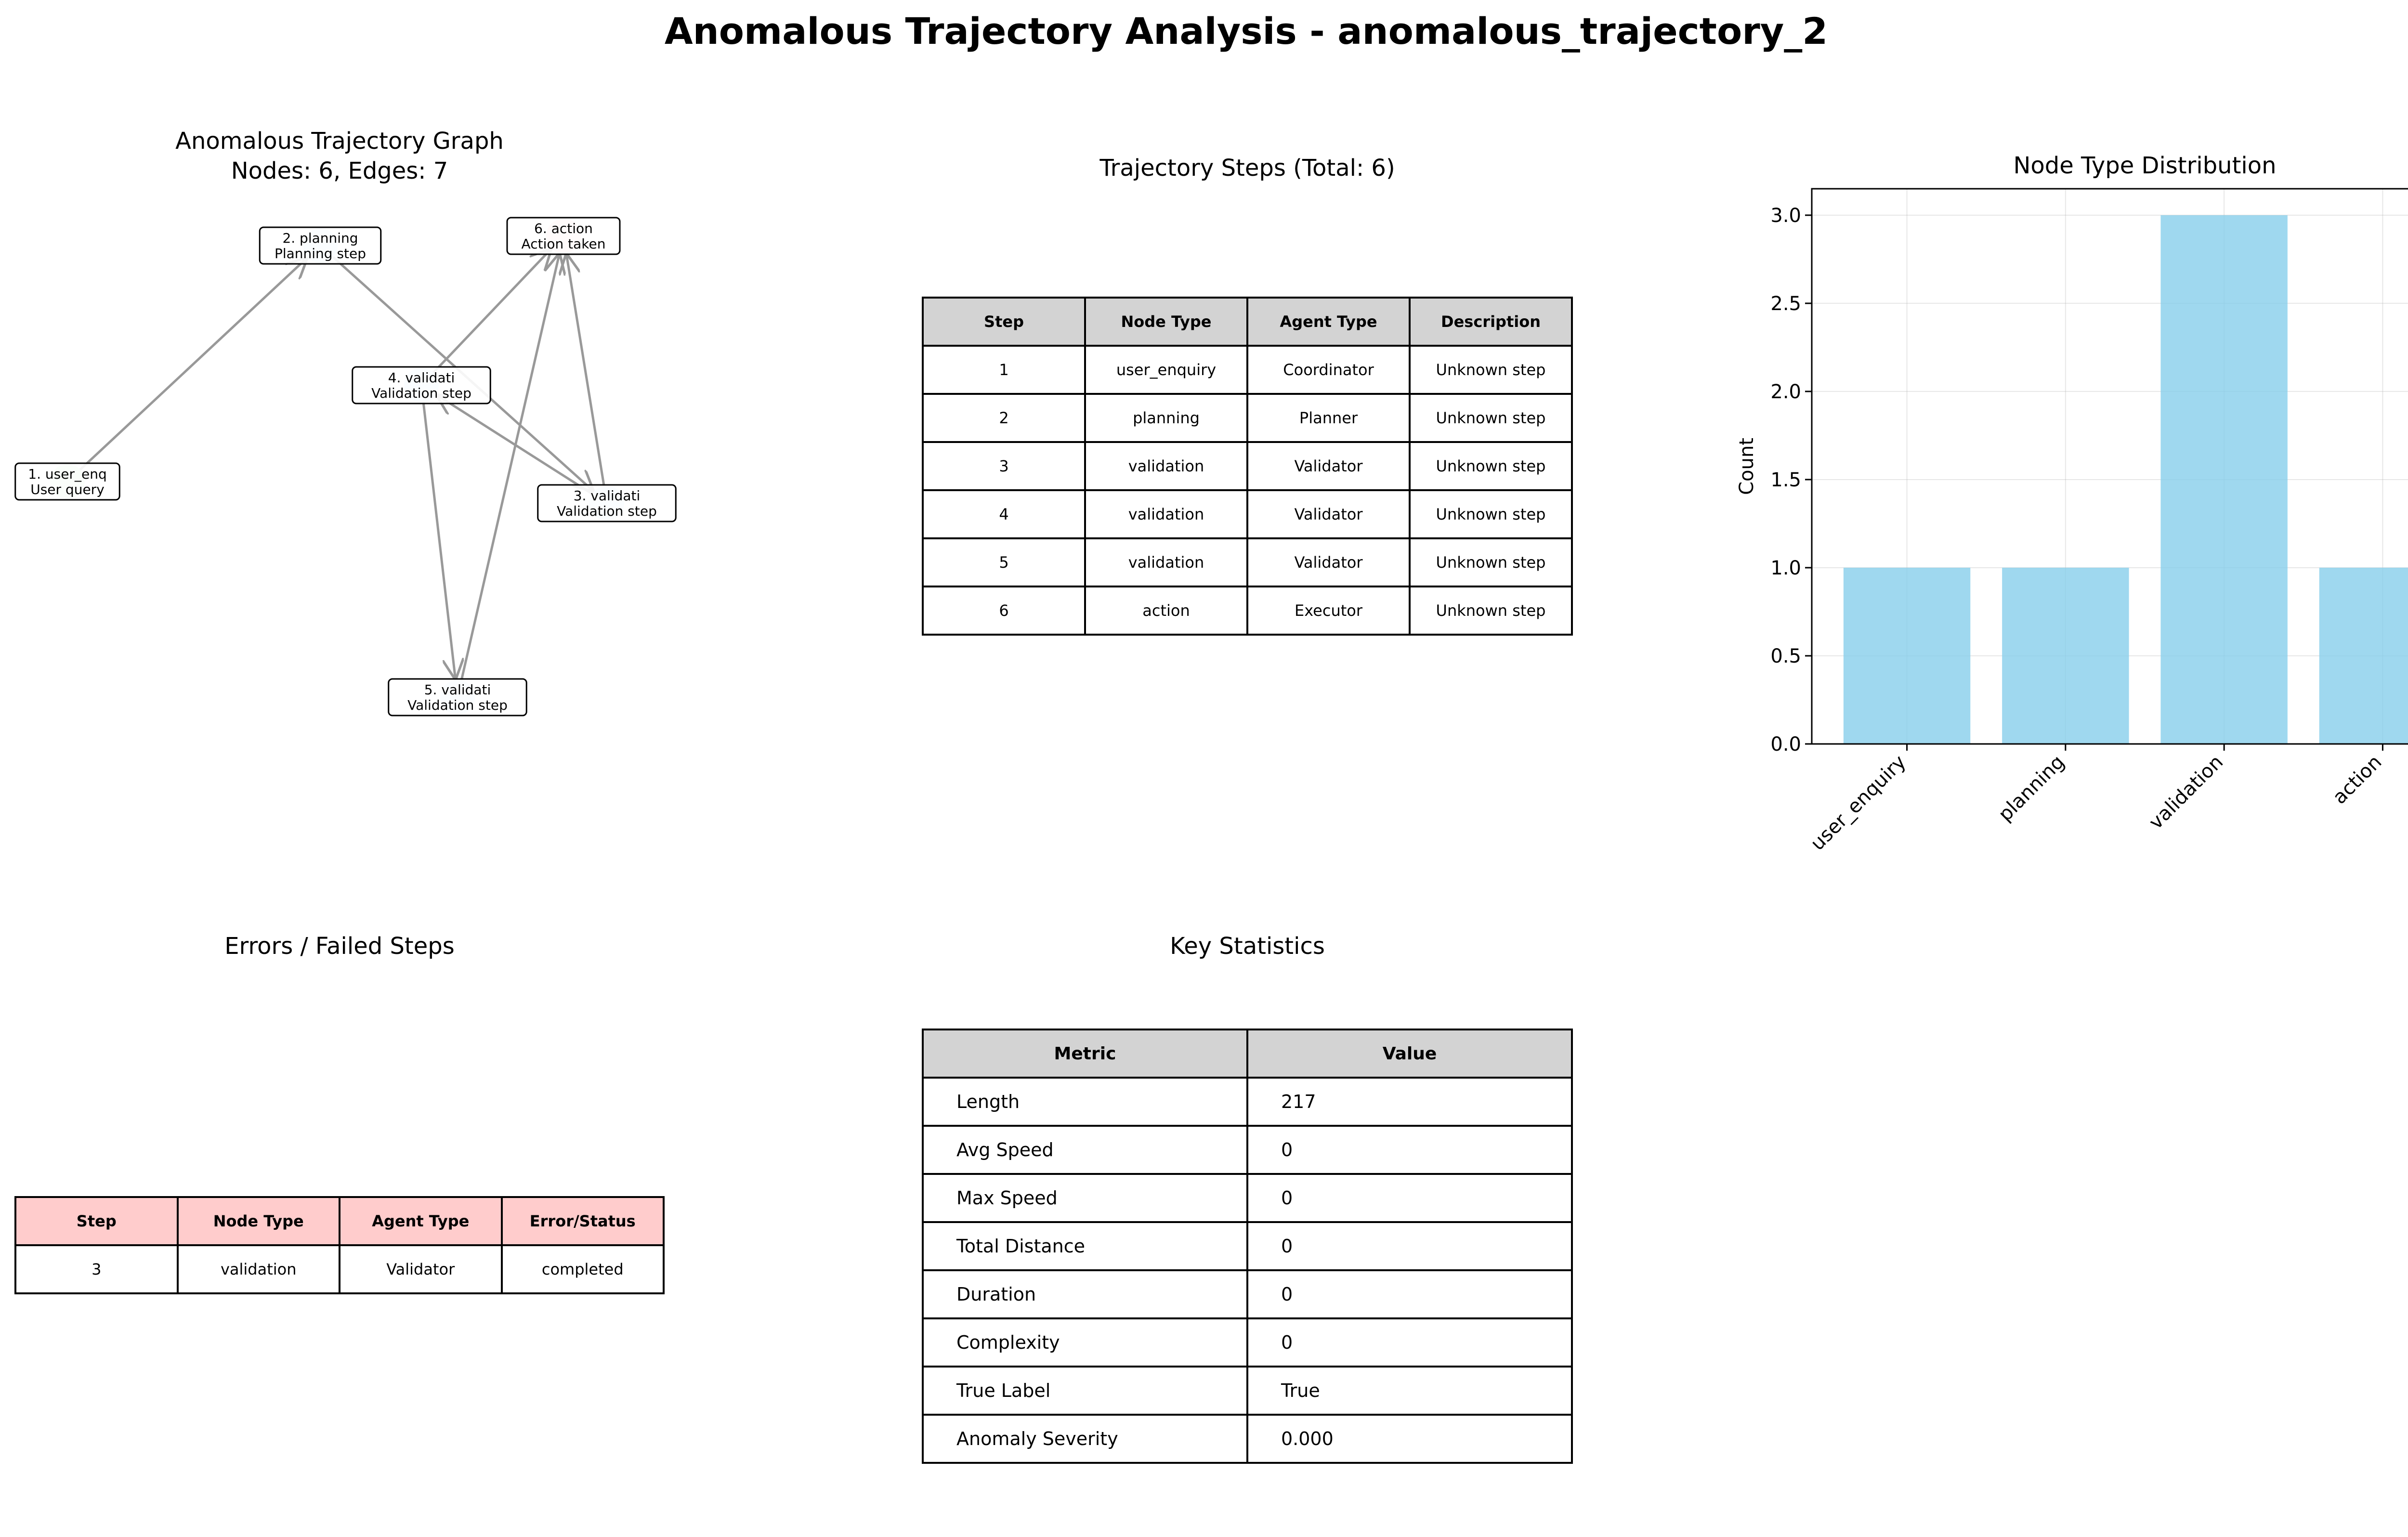 This screenshot has height=1537, width=2408. What do you see at coordinates (1085, 1391) in the screenshot?
I see `stats-table-cell: True Label` at bounding box center [1085, 1391].